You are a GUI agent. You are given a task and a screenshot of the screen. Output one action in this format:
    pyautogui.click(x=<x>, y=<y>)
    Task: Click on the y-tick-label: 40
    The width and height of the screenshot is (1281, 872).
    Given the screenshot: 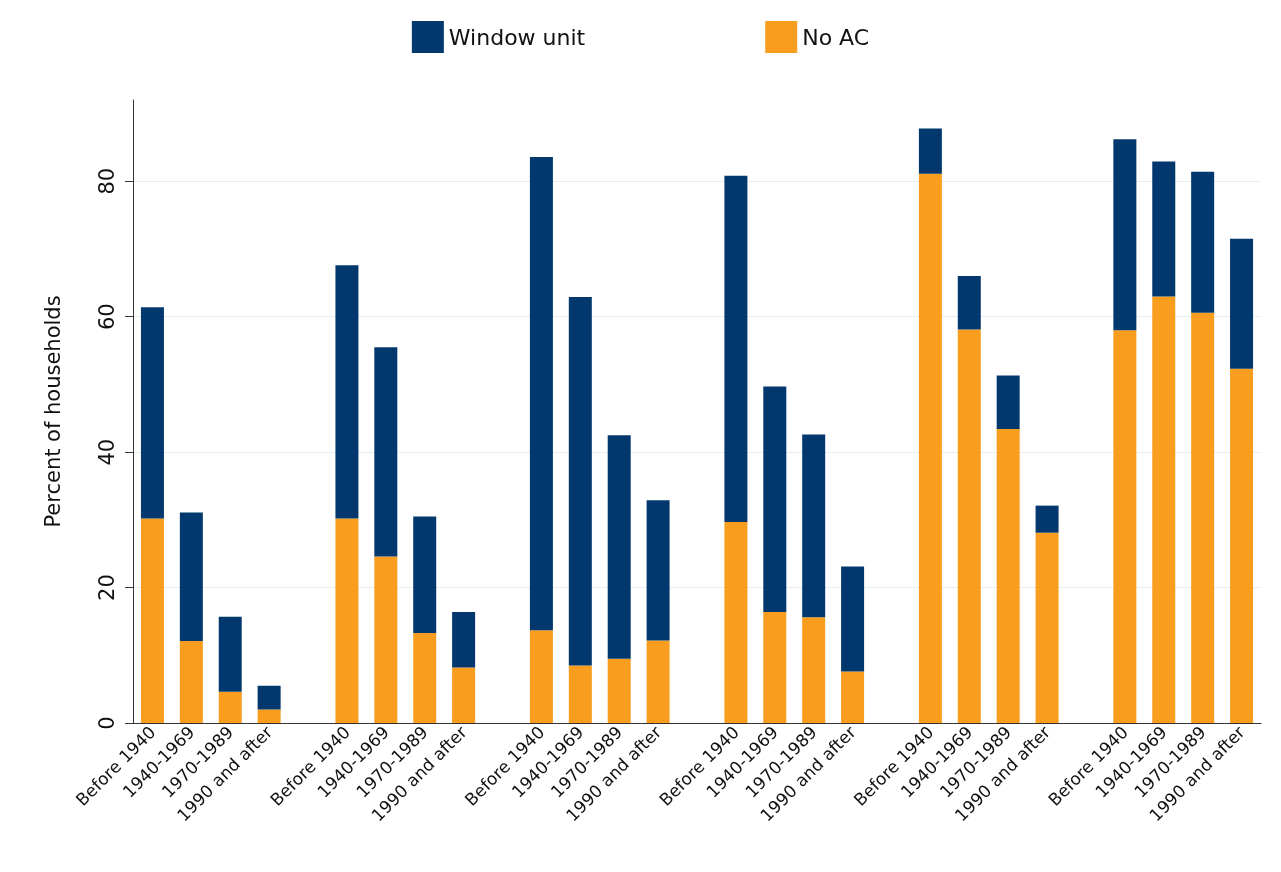 What is the action you would take?
    pyautogui.click(x=106, y=452)
    